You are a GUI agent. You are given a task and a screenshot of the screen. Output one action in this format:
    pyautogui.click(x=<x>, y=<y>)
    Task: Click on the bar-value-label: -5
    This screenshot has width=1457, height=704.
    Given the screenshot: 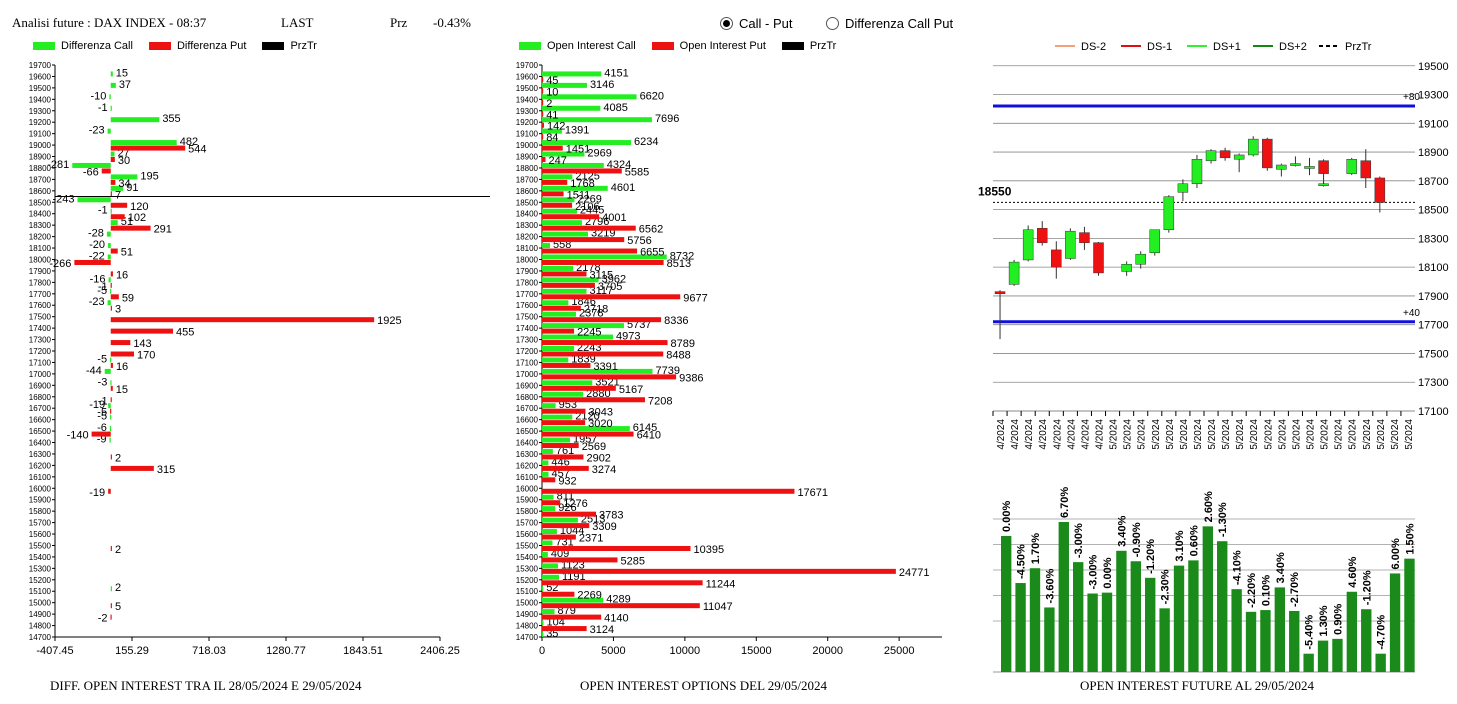 What is the action you would take?
    pyautogui.click(x=102, y=413)
    